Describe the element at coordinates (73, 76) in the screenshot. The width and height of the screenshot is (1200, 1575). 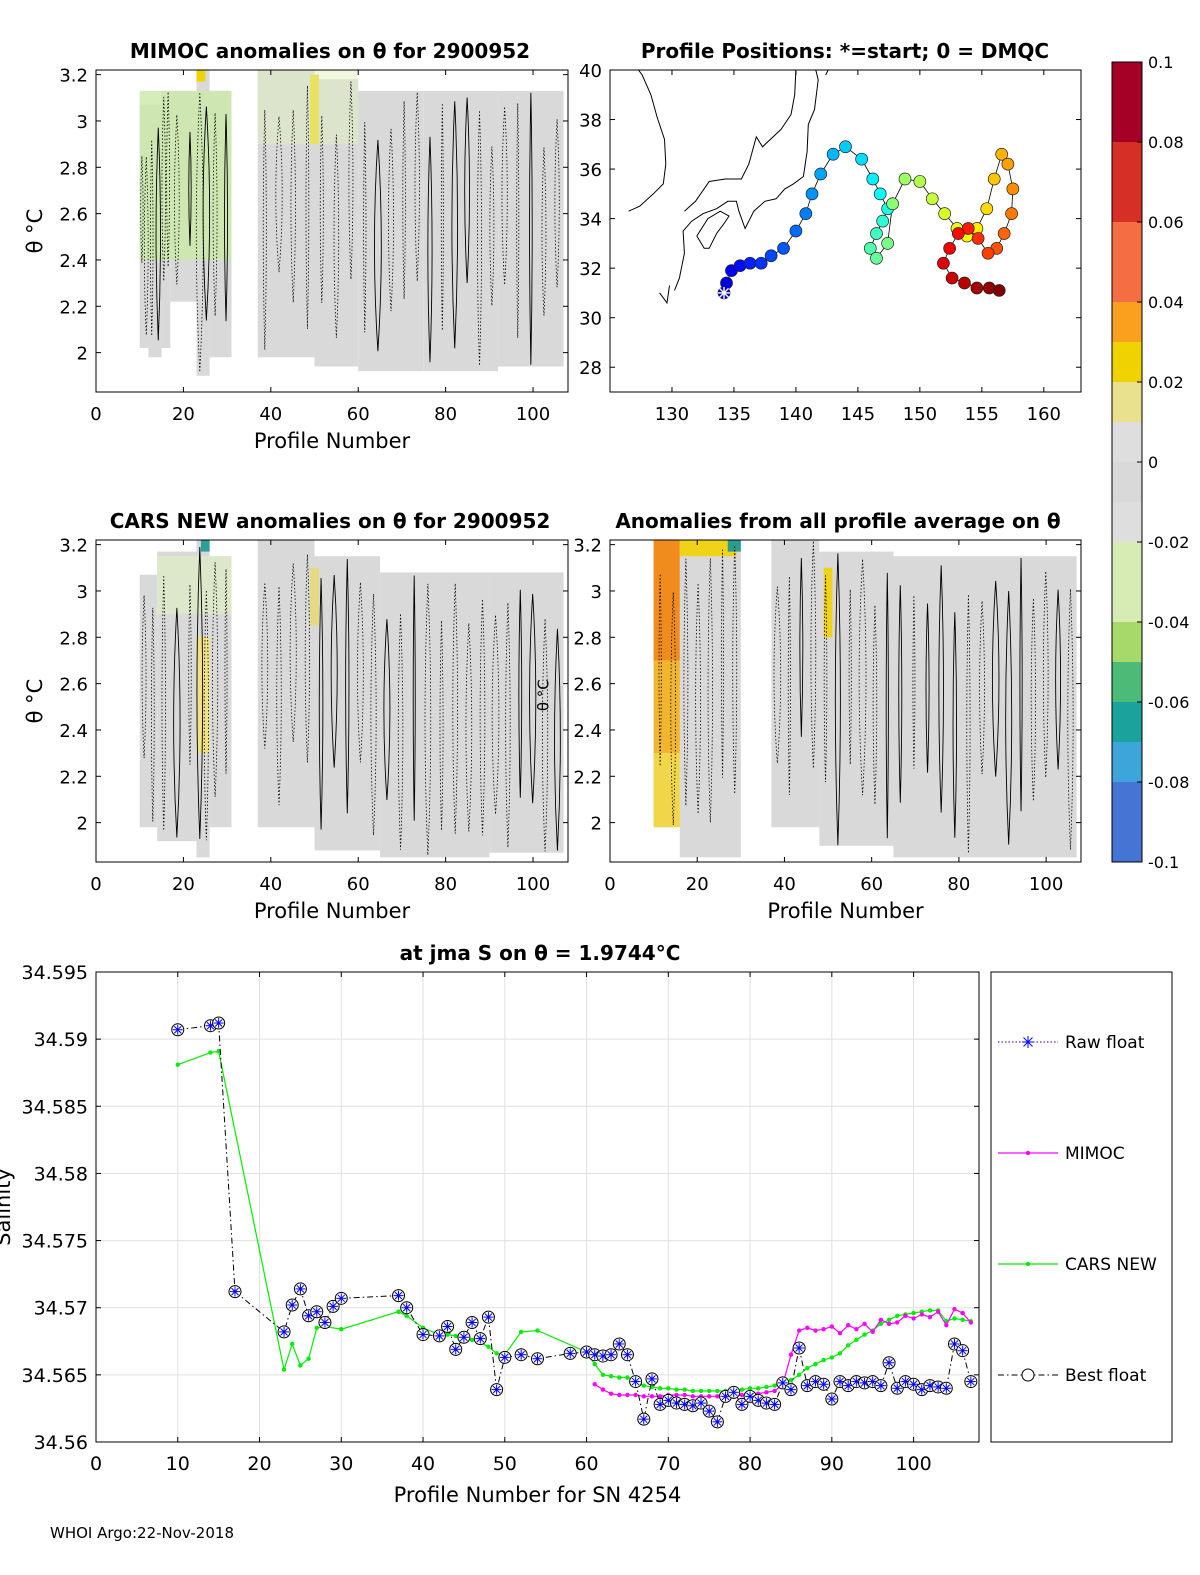
I see `y-tick-label: 3.2` at that location.